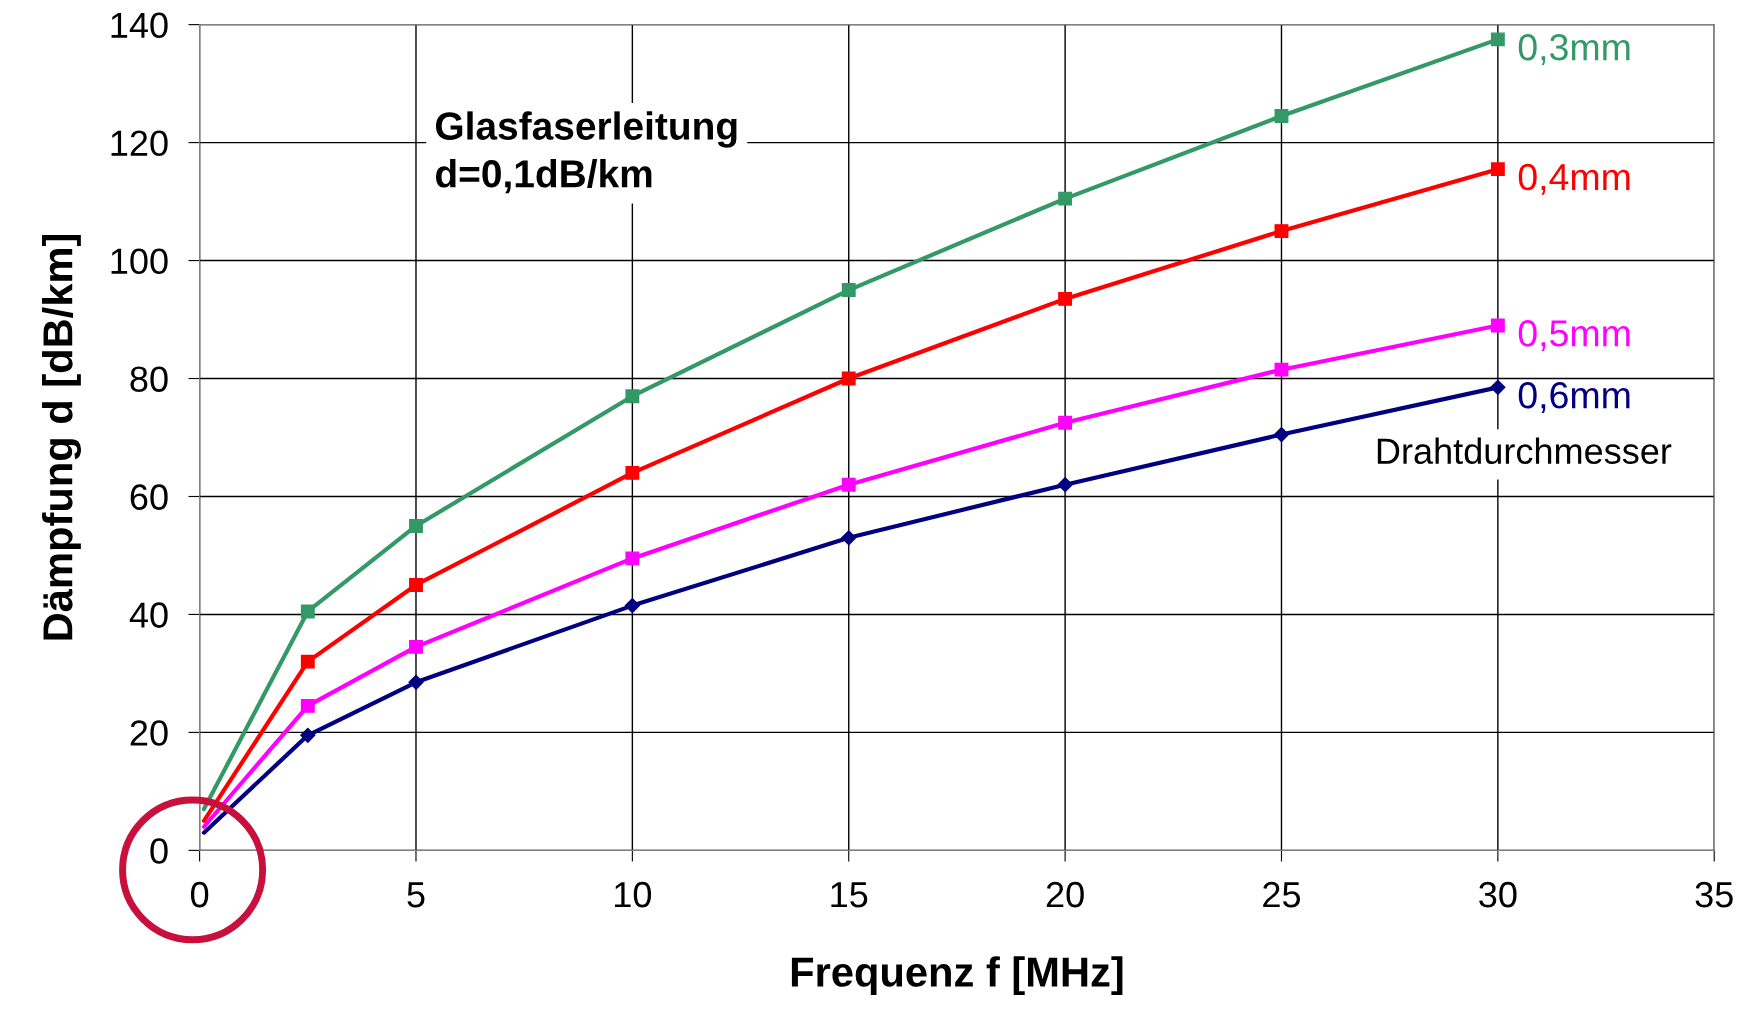 This screenshot has height=1027, width=1751. Describe the element at coordinates (149, 379) in the screenshot. I see `y-tick-label: 80` at that location.